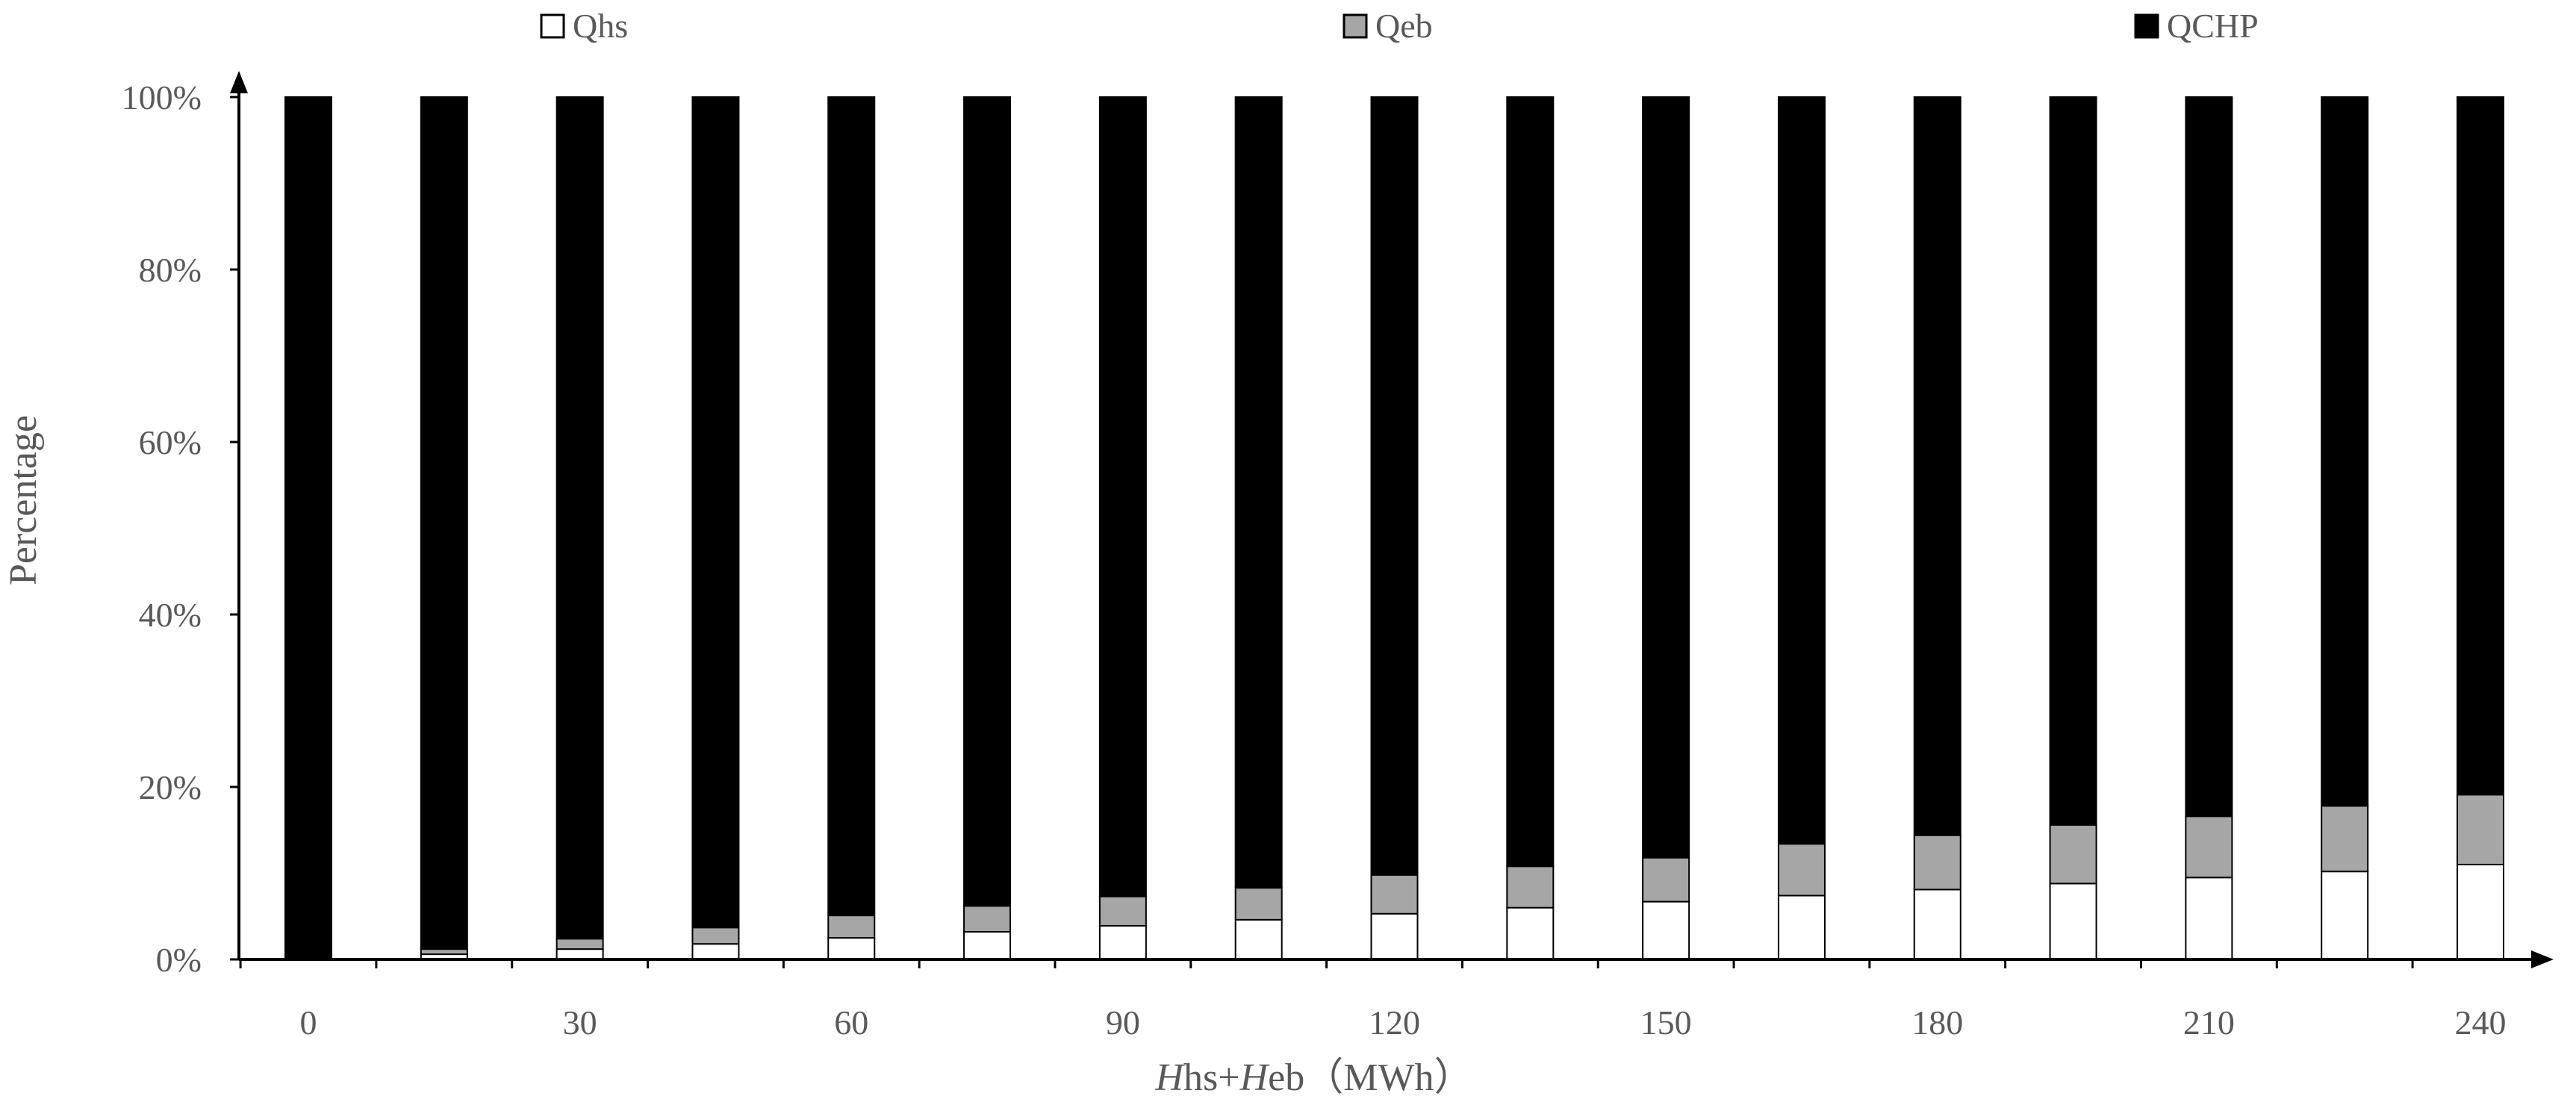 This screenshot has width=2576, height=1105. Describe the element at coordinates (2146, 26) in the screenshot. I see `legend-swatch-qchp` at that location.